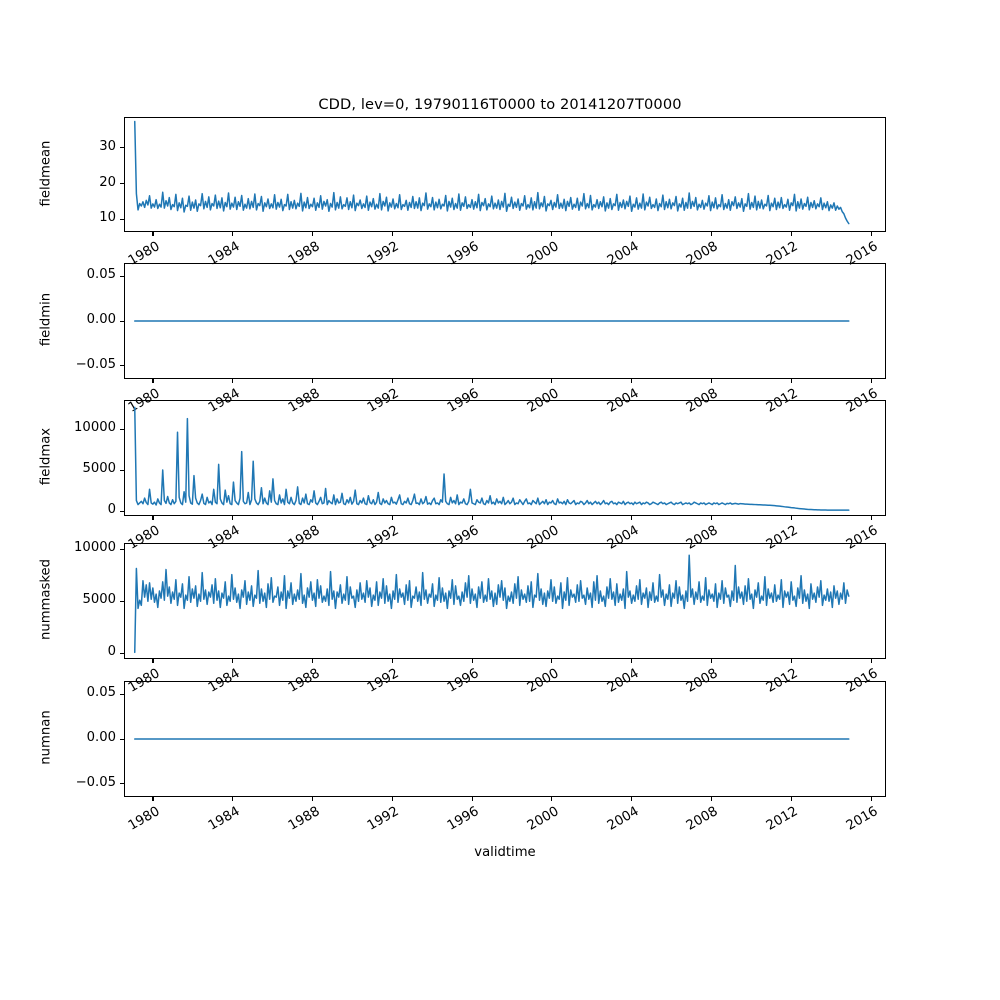 The image size is (1000, 1000). Describe the element at coordinates (95, 782) in the screenshot. I see `y-tick-label: −0.05` at that location.